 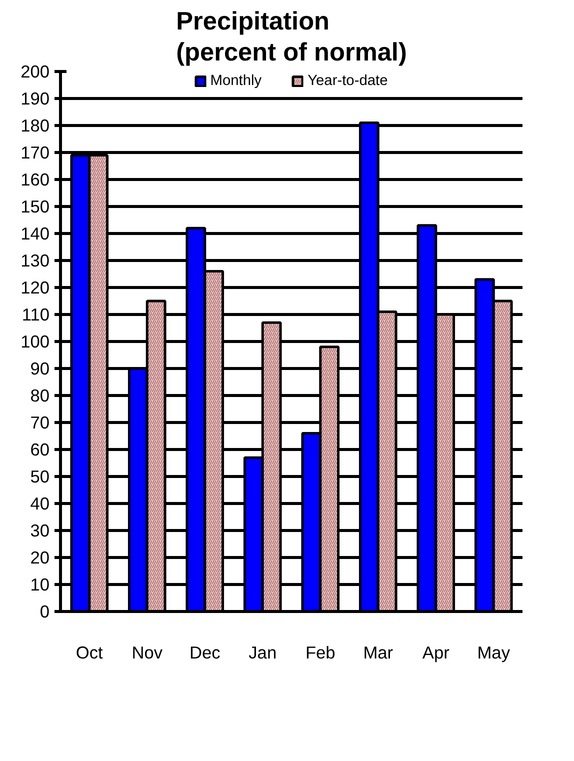 What do you see at coordinates (35, 98) in the screenshot?
I see `y-tick-label: 190` at bounding box center [35, 98].